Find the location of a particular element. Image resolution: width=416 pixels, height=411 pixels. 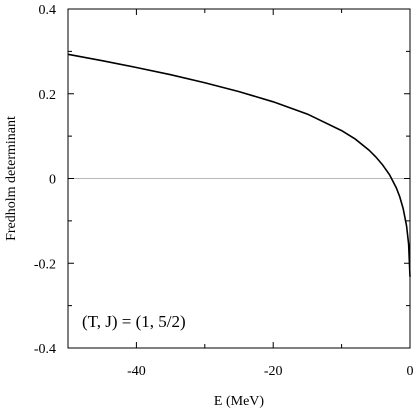

y-tick-label: 0.2 is located at coordinates (48, 95).